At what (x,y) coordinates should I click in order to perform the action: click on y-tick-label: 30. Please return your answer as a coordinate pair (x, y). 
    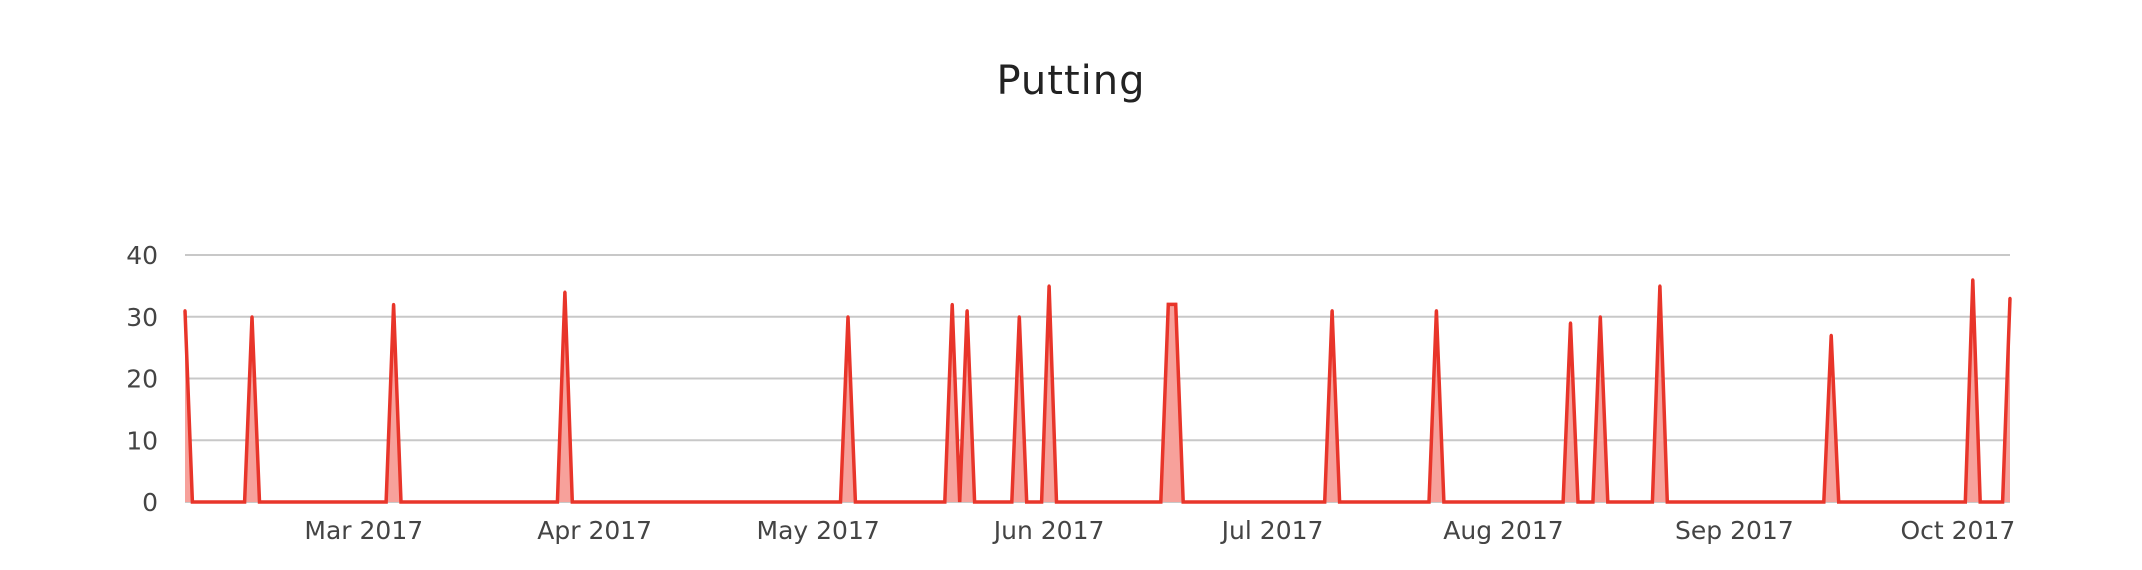
    Looking at the image, I should click on (142, 317).